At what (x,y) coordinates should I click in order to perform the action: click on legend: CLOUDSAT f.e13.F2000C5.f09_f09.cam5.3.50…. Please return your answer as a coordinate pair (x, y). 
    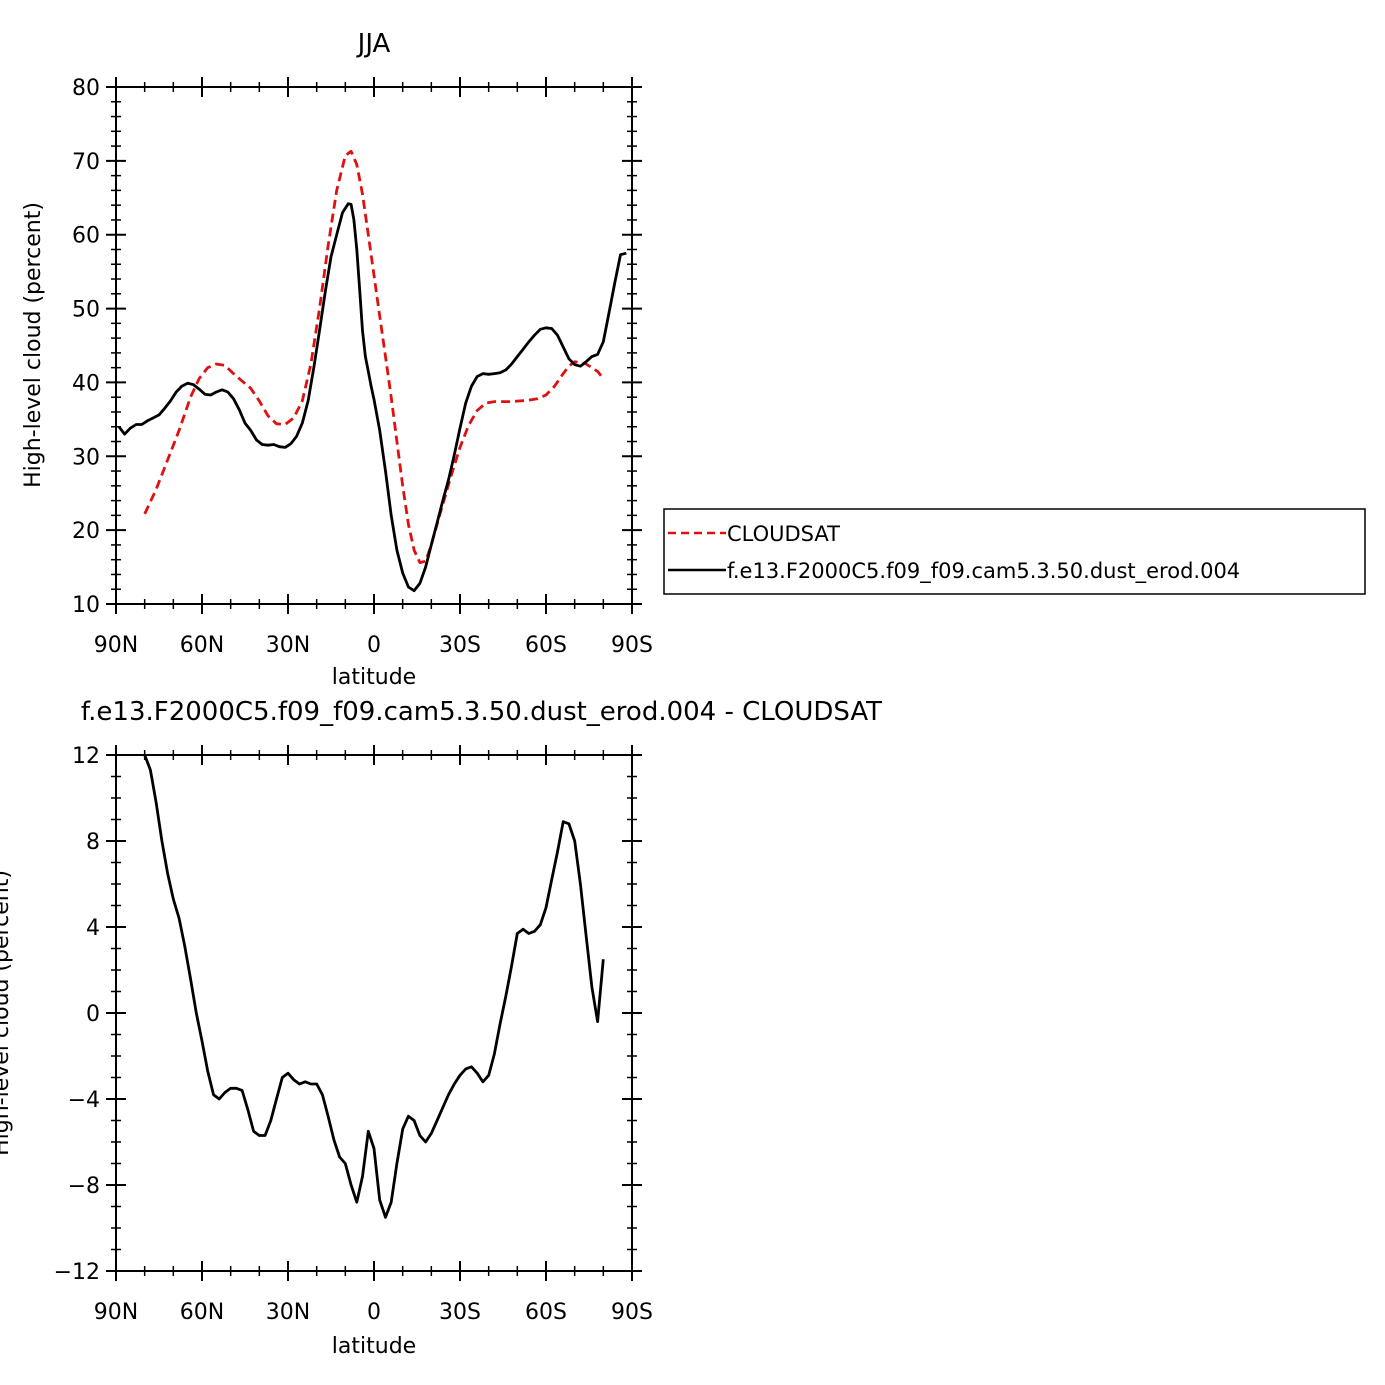
    Looking at the image, I should click on (1014, 551).